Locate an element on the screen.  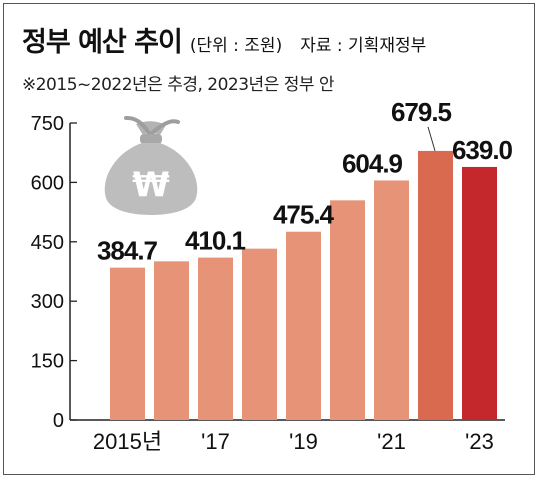
bar-2019 is located at coordinates (303, 325).